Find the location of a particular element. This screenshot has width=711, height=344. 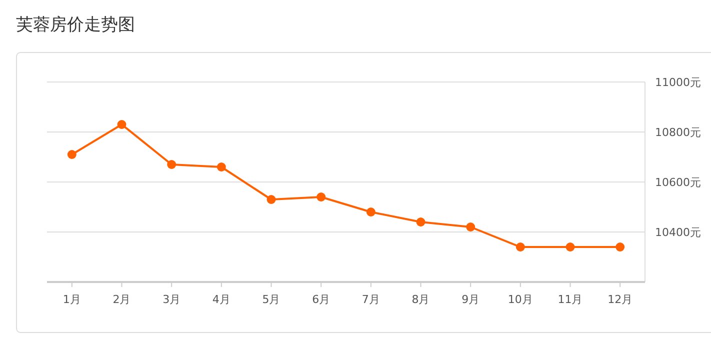

chart-title: 芙蓉房价走势图 is located at coordinates (75, 25).